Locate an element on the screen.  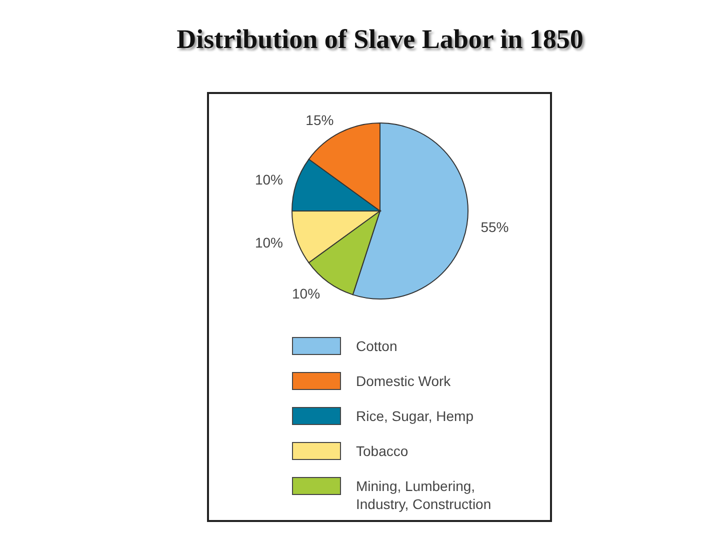
legend-label: Mining, Lumbering, Industry, Construction is located at coordinates (424, 495).